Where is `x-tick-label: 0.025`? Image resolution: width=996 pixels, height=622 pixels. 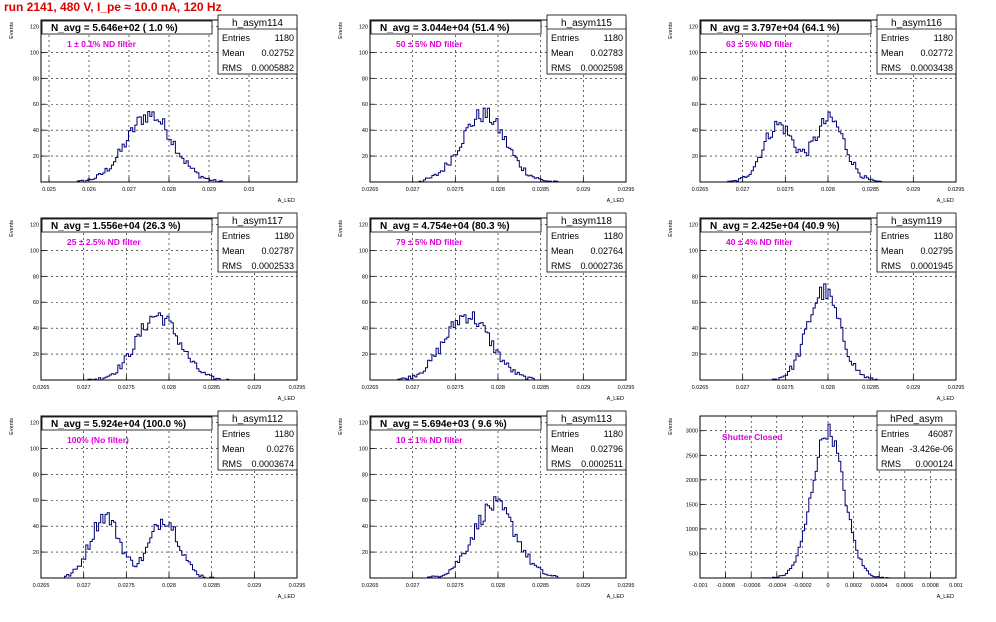
x-tick-label: 0.025 is located at coordinates (49, 190).